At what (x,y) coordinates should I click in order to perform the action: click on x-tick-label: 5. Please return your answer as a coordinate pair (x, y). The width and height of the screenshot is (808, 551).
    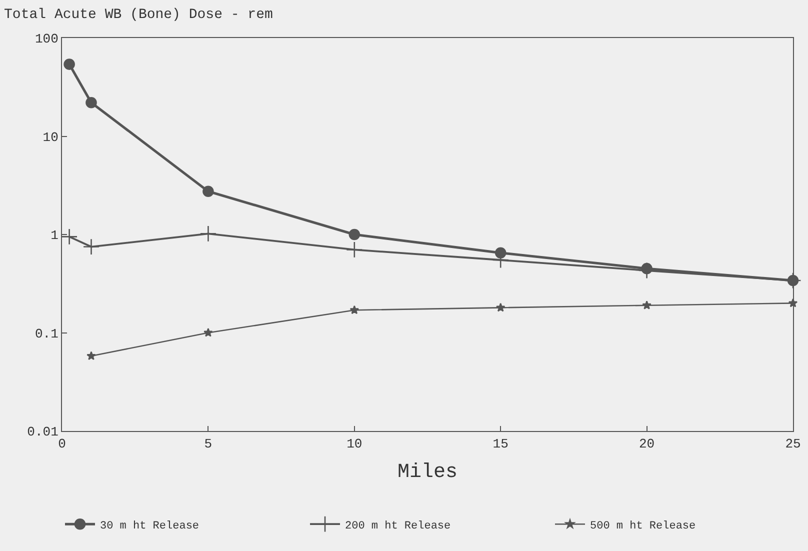
    Looking at the image, I should click on (208, 444).